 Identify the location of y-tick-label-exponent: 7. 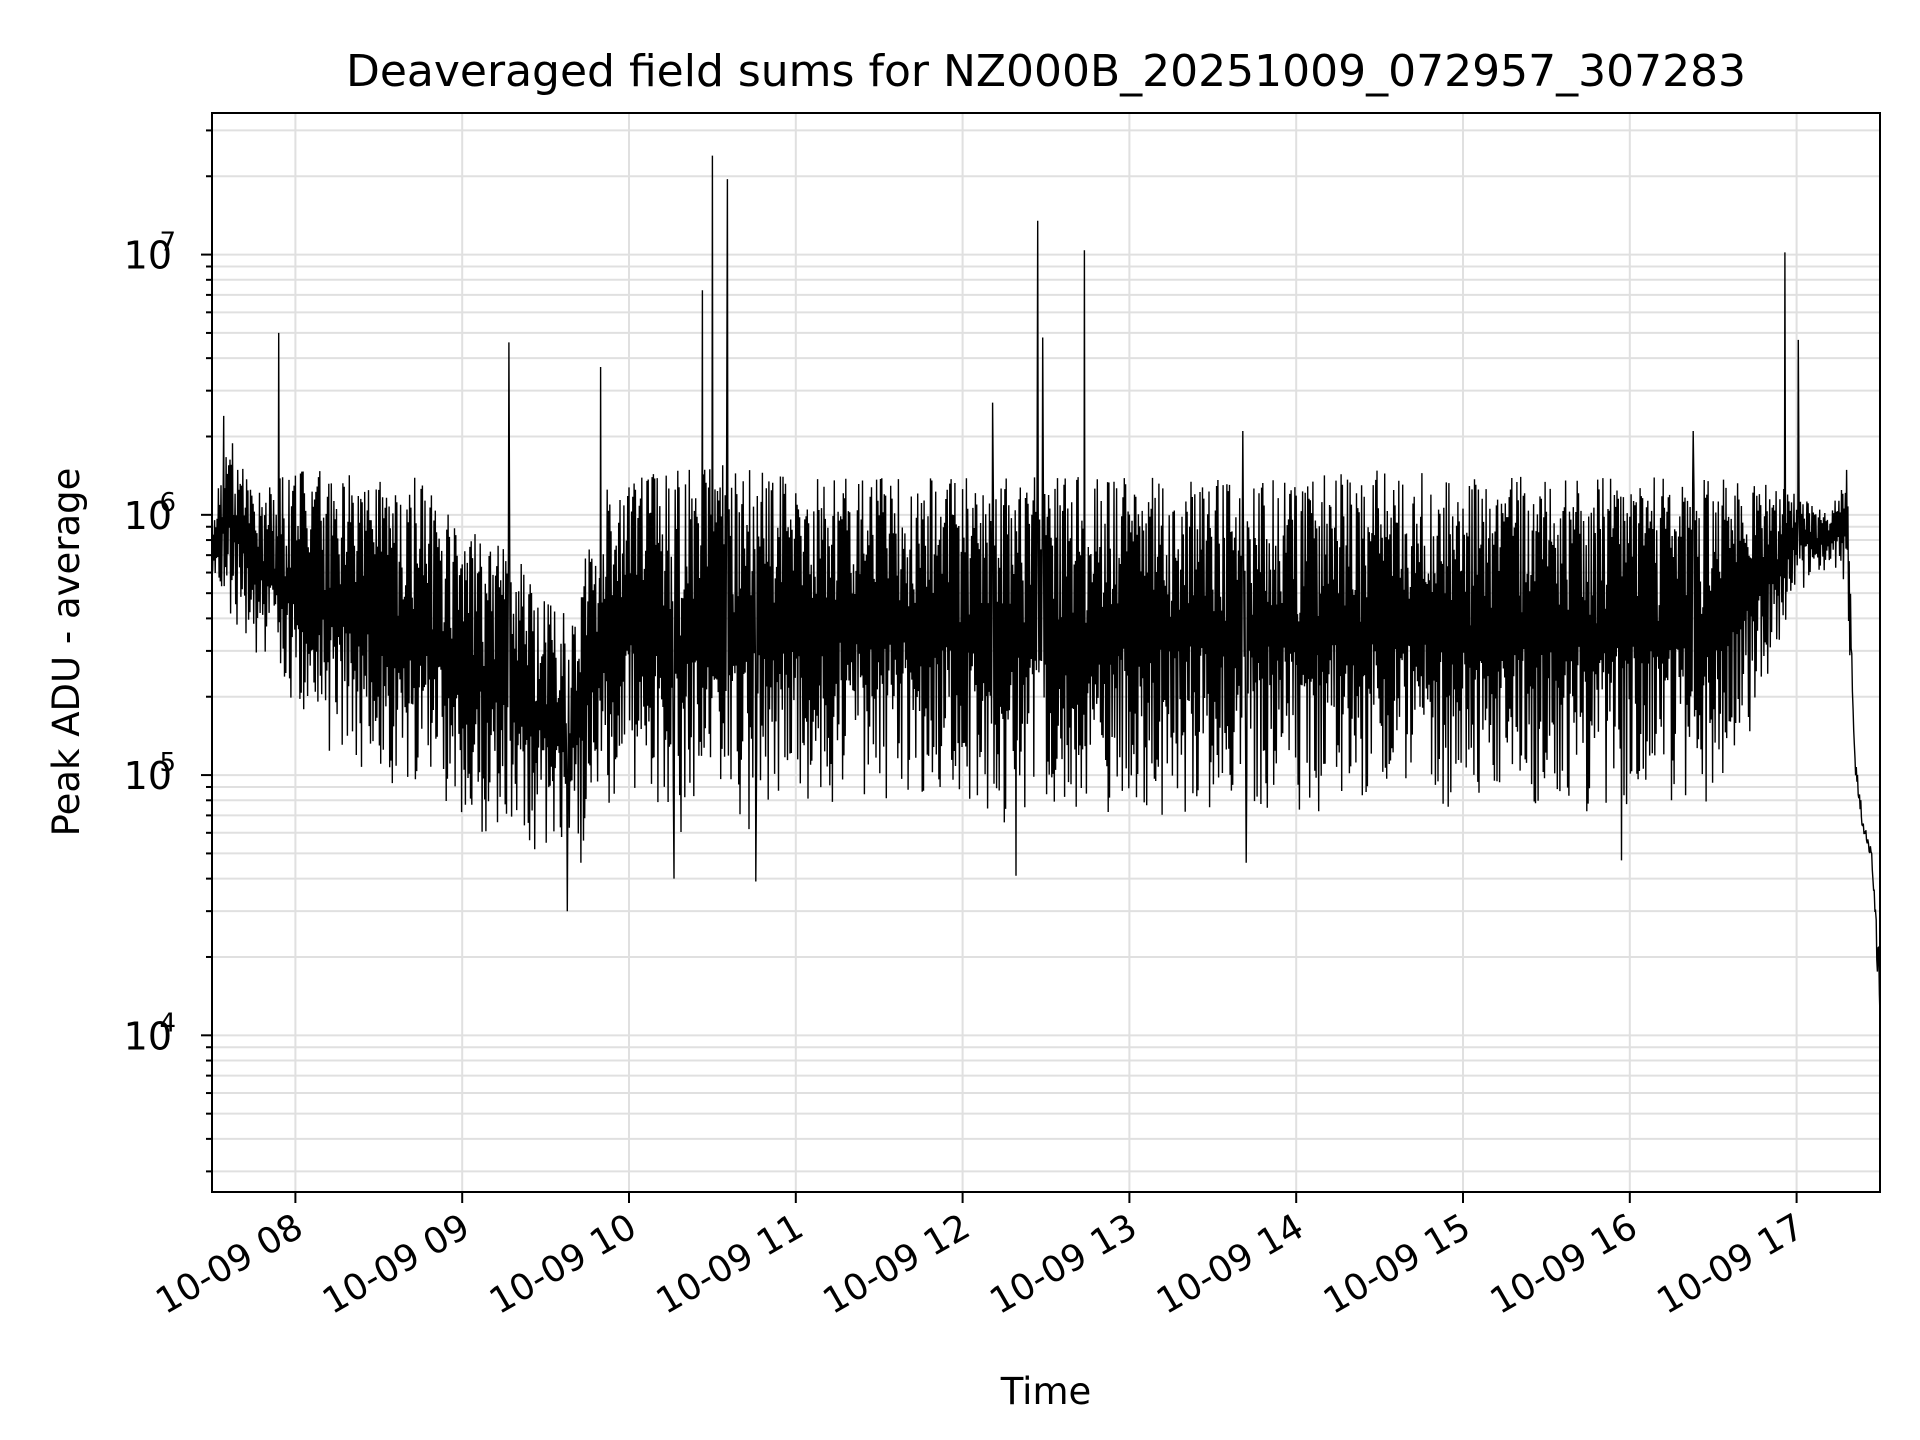
(167, 243).